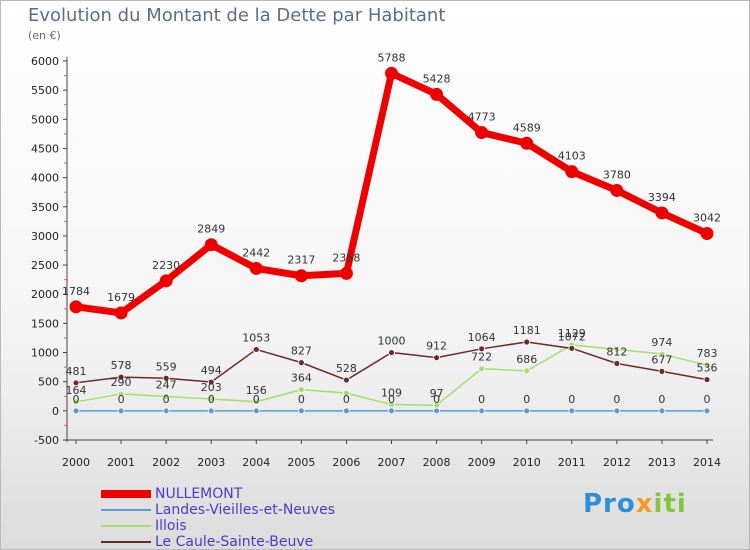 Image resolution: width=750 pixels, height=550 pixels. Describe the element at coordinates (121, 462) in the screenshot. I see `x-tick-label: 2001` at that location.